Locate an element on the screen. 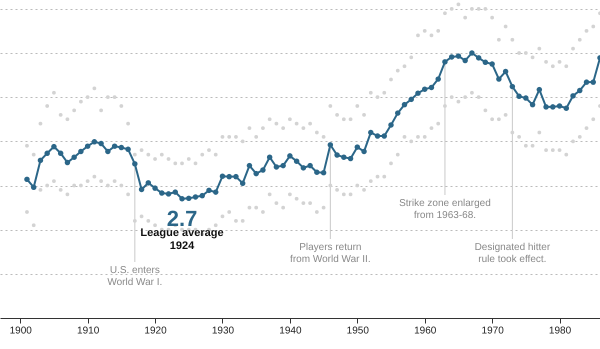 Image resolution: width=600 pixels, height=349 pixels. x-tick-label: 1960 is located at coordinates (425, 331).